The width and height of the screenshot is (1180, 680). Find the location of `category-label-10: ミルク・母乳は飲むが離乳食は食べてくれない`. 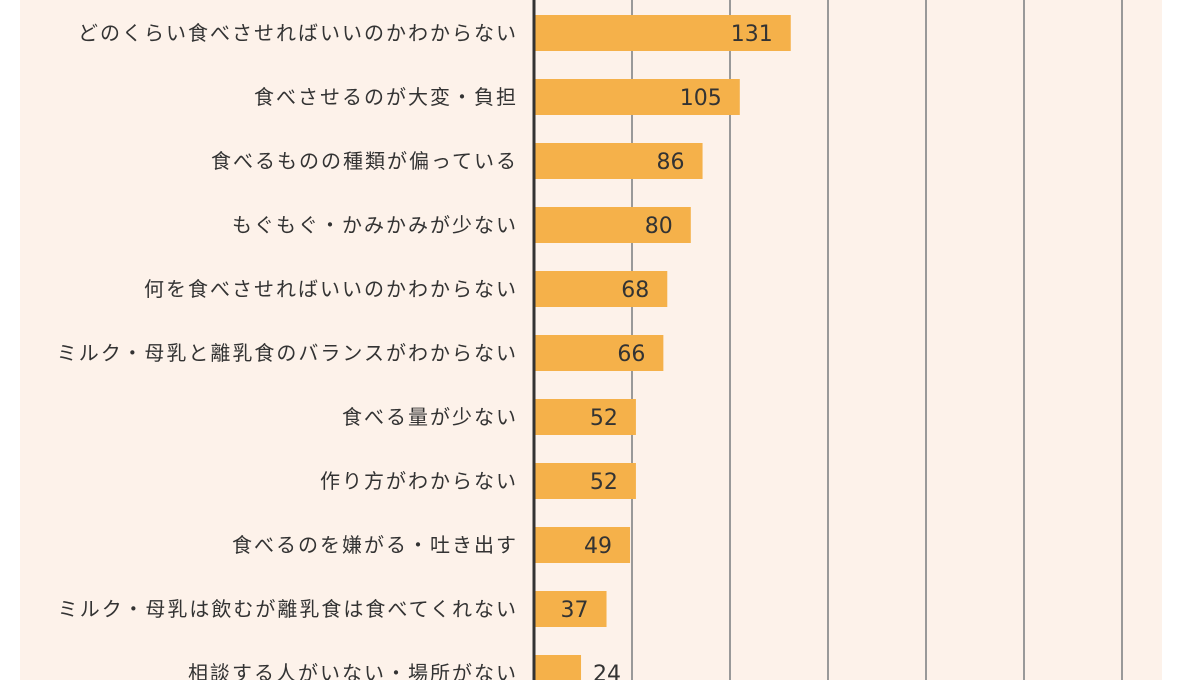

category-label-10: ミルク・母乳は飲むが離乳食は食べてくれない is located at coordinates (288, 609).